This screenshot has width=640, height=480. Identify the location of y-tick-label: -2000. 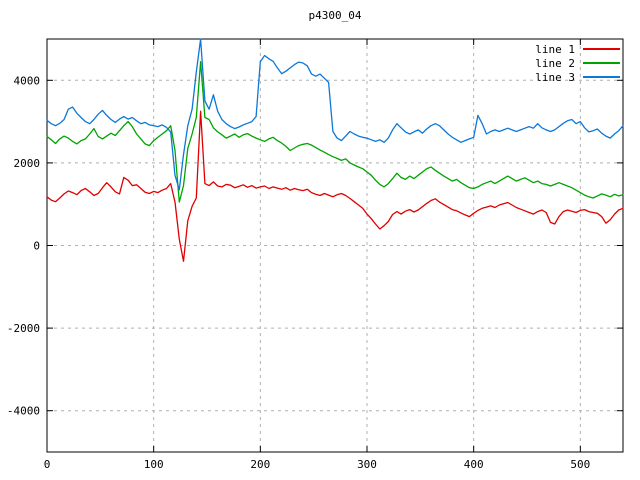
(23, 328).